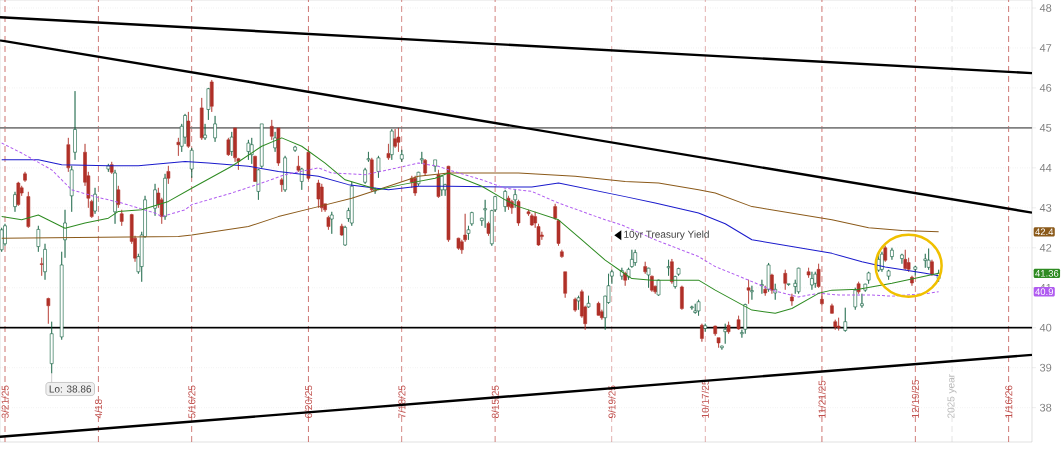 The width and height of the screenshot is (1062, 450). I want to click on y-tick-label: 44, so click(1045, 168).